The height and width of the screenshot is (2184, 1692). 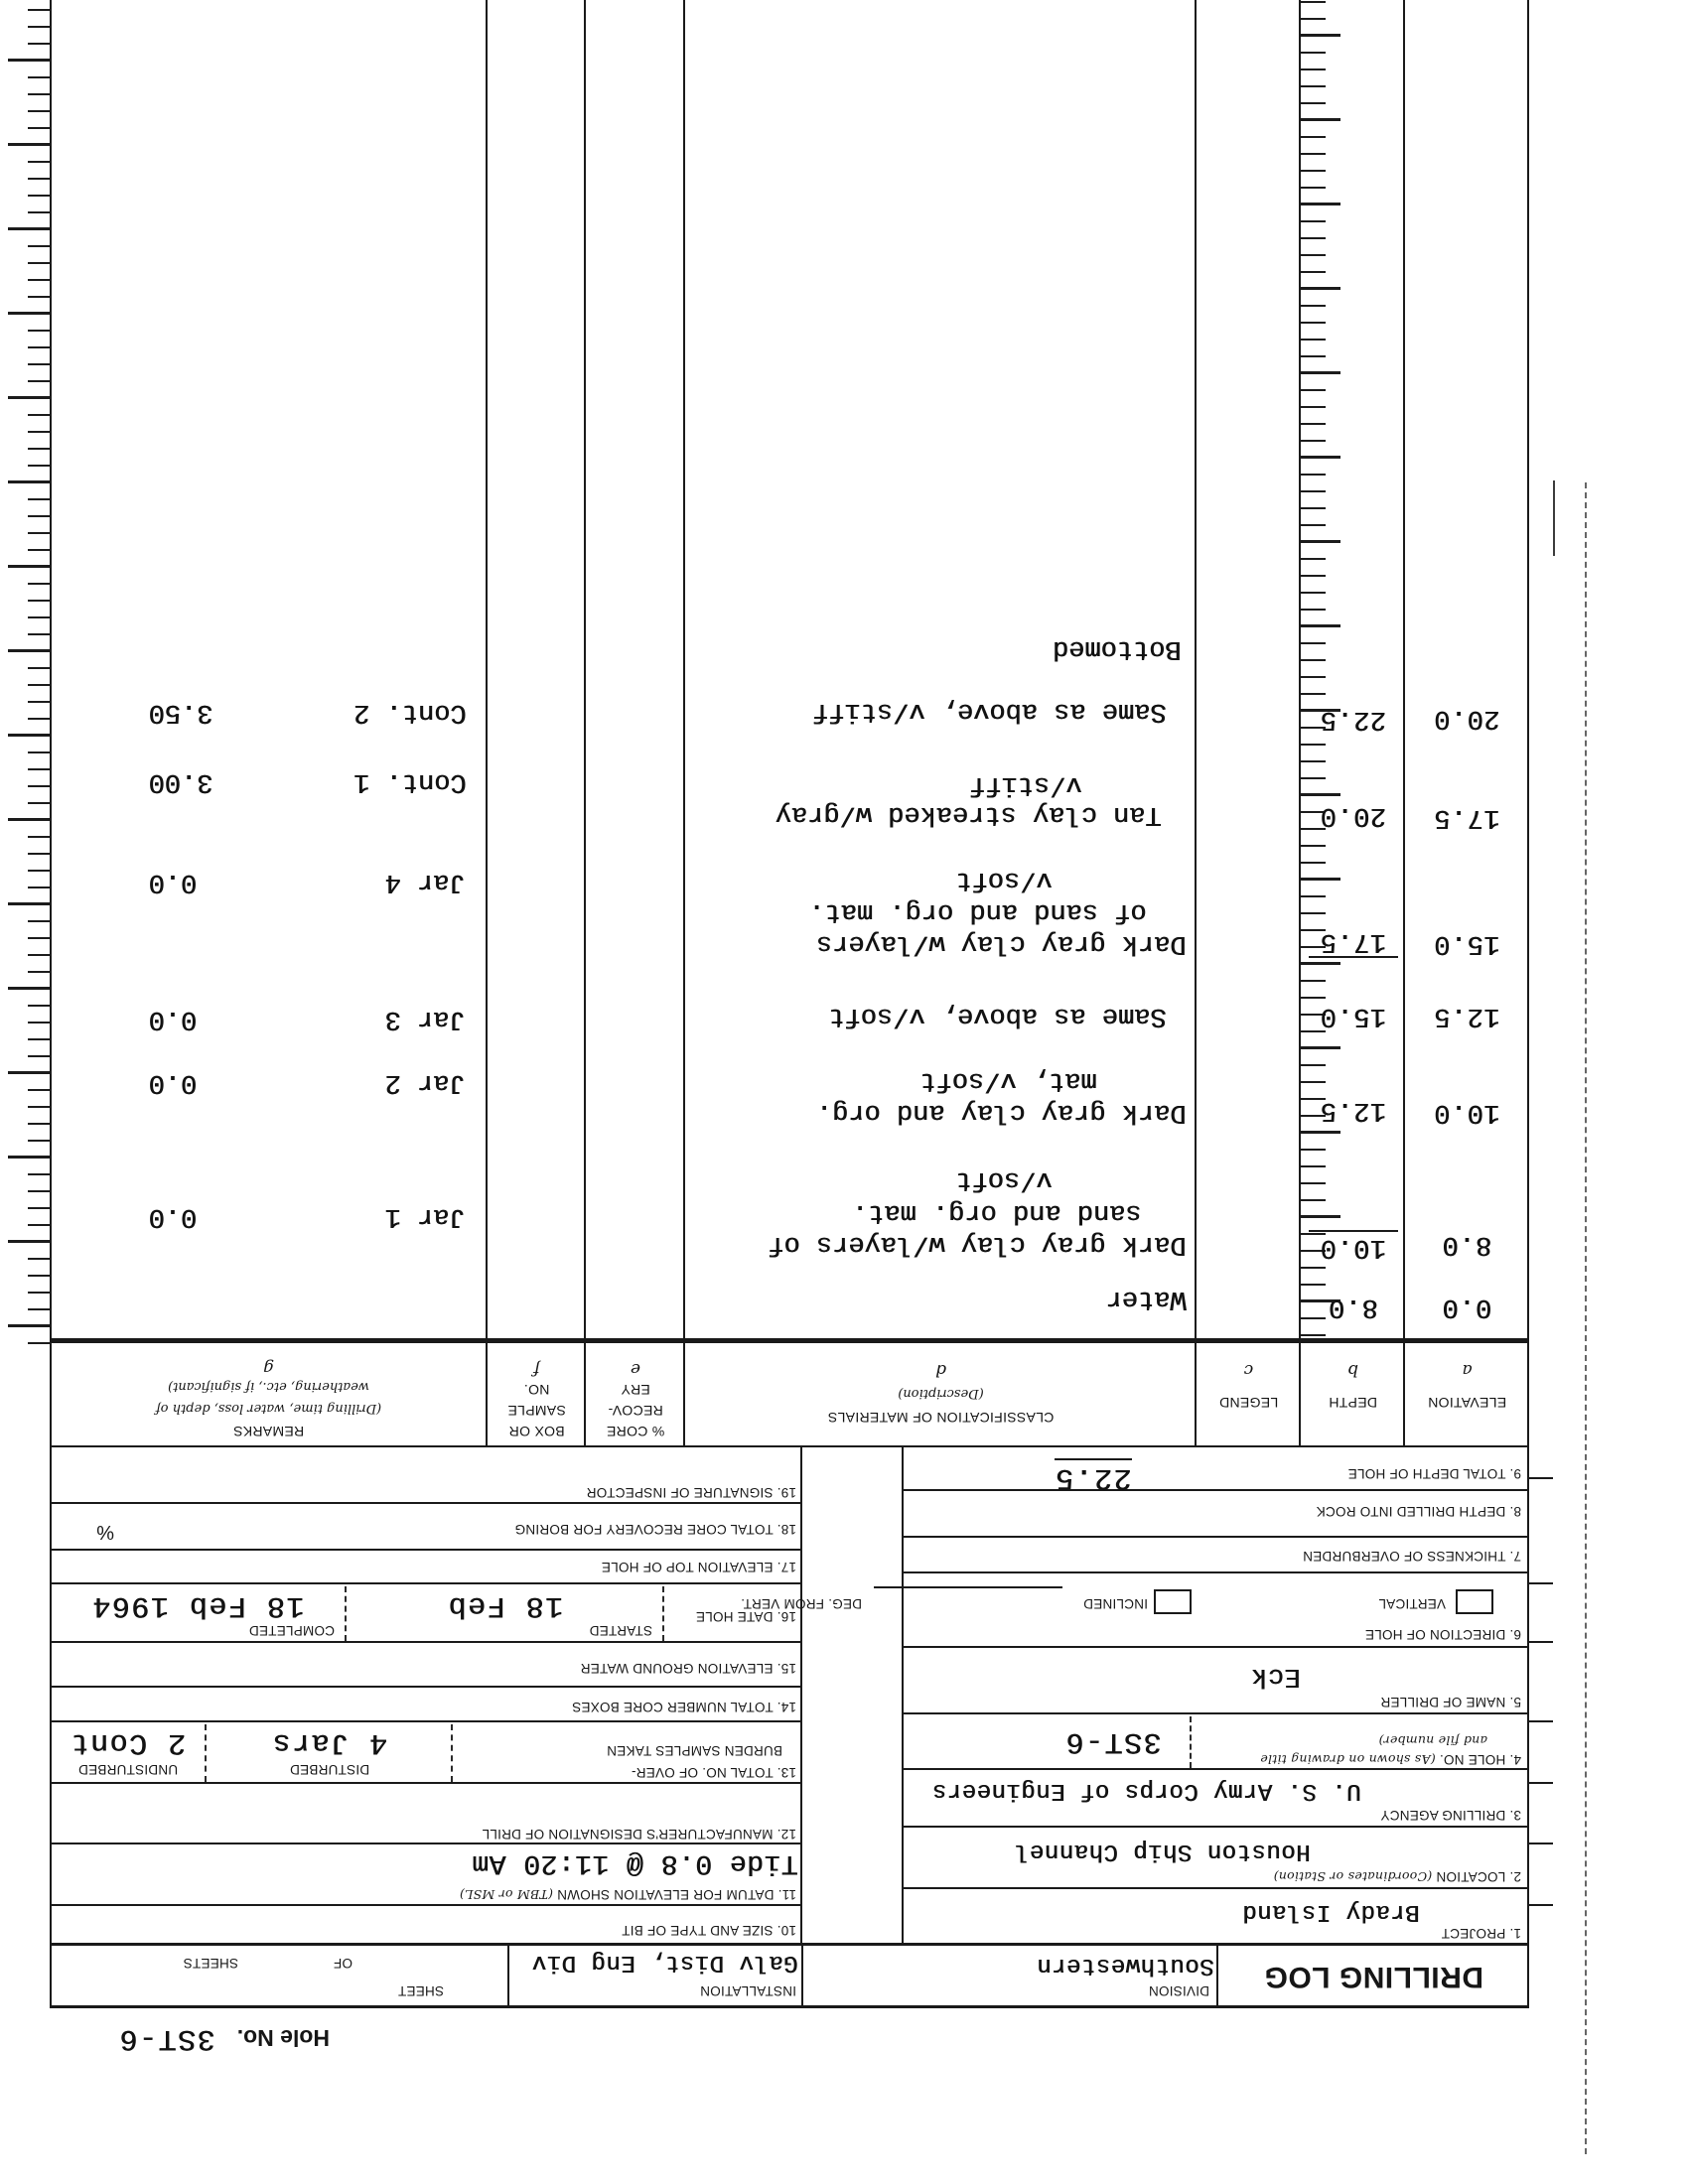 What do you see at coordinates (268, 1368) in the screenshot?
I see `col-remarks-letter: g` at bounding box center [268, 1368].